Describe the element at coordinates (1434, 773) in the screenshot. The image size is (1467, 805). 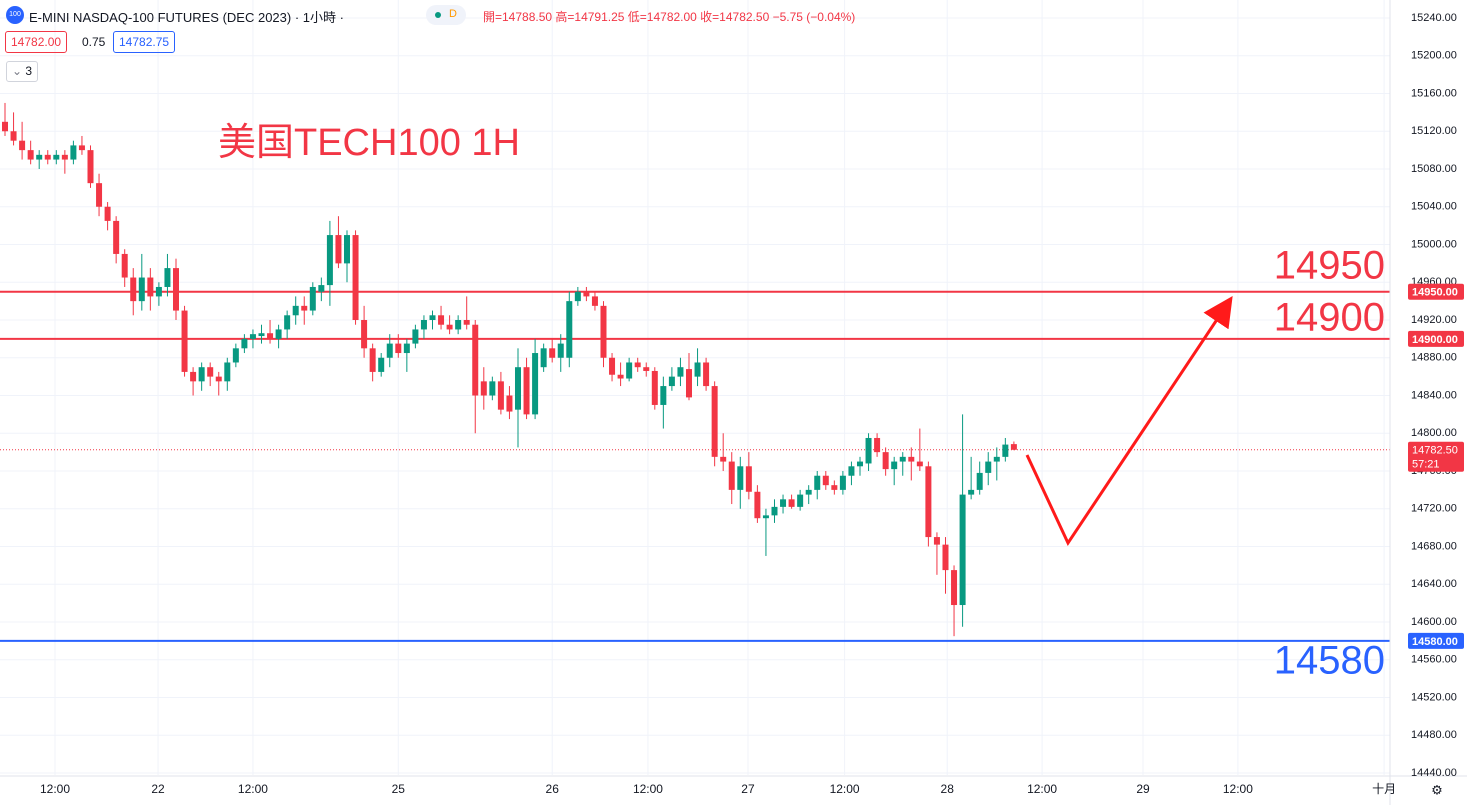
I see `y-tick-label: 14440.00` at that location.